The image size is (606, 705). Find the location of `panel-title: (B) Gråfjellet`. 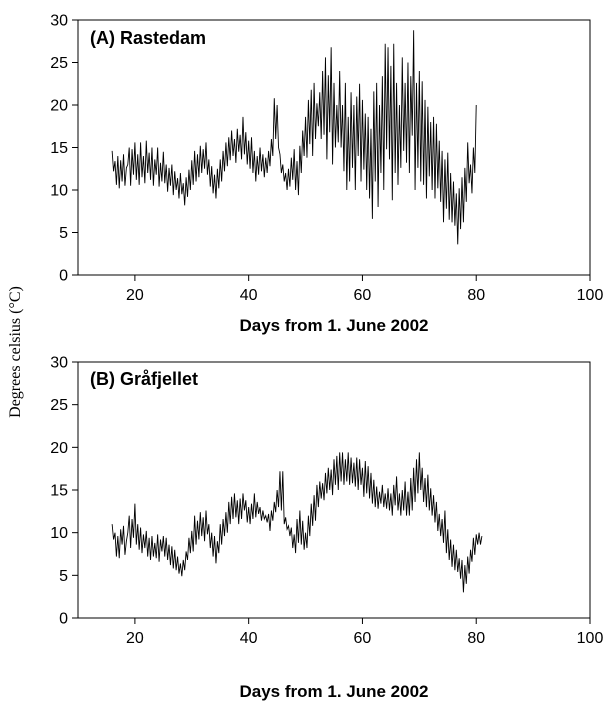

panel-title: (B) Gråfjellet is located at coordinates (144, 379).